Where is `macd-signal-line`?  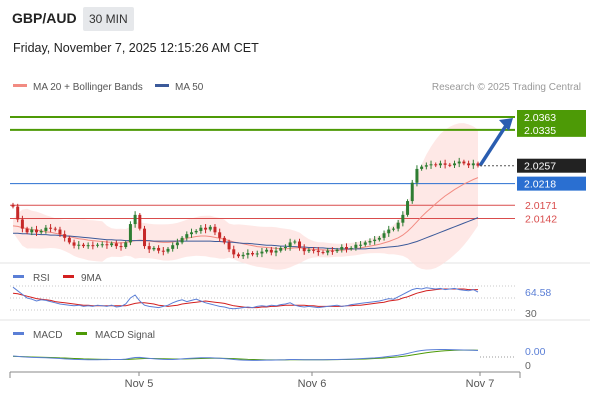
macd-signal-line is located at coordinates (245, 355).